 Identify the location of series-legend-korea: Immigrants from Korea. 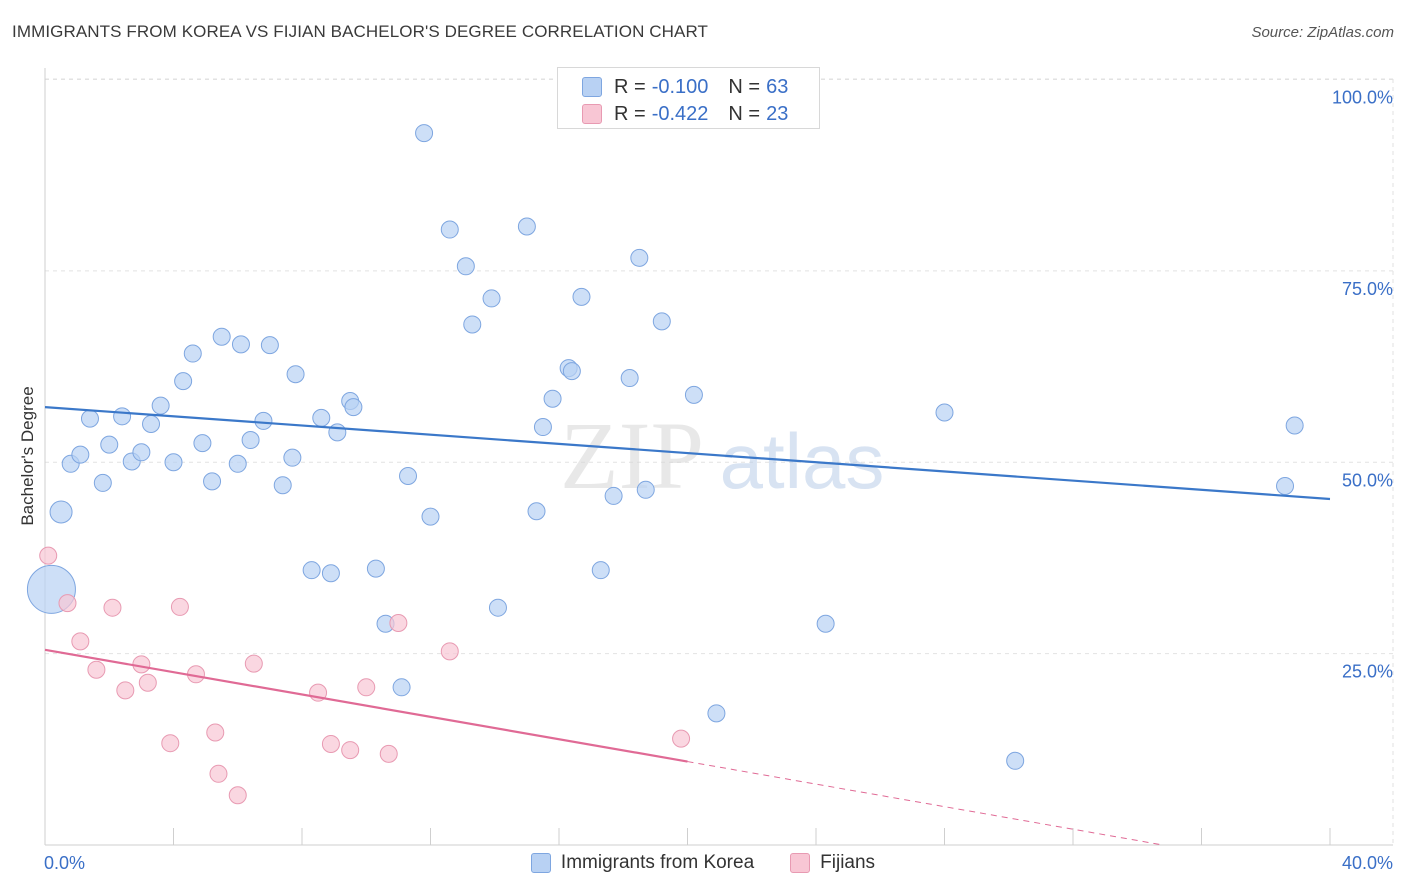
(642, 863).